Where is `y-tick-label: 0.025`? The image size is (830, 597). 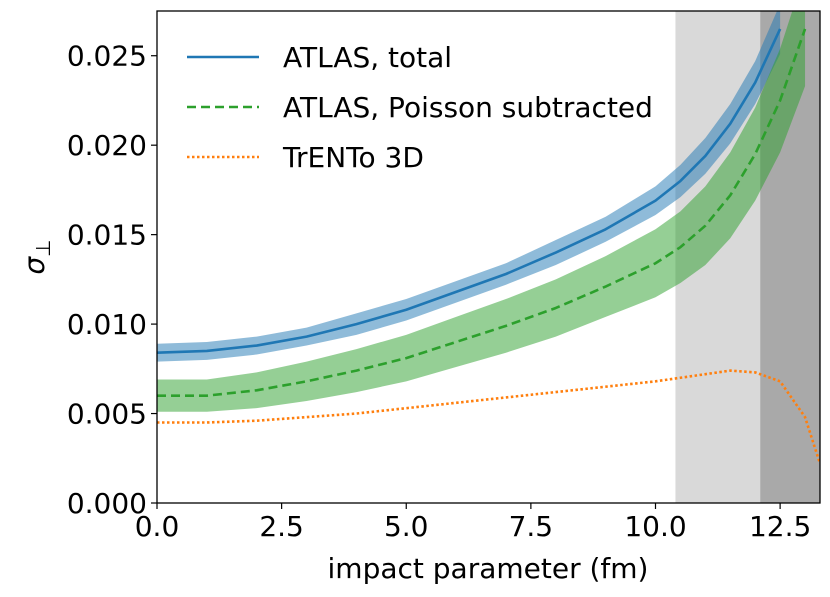 y-tick-label: 0.025 is located at coordinates (107, 56).